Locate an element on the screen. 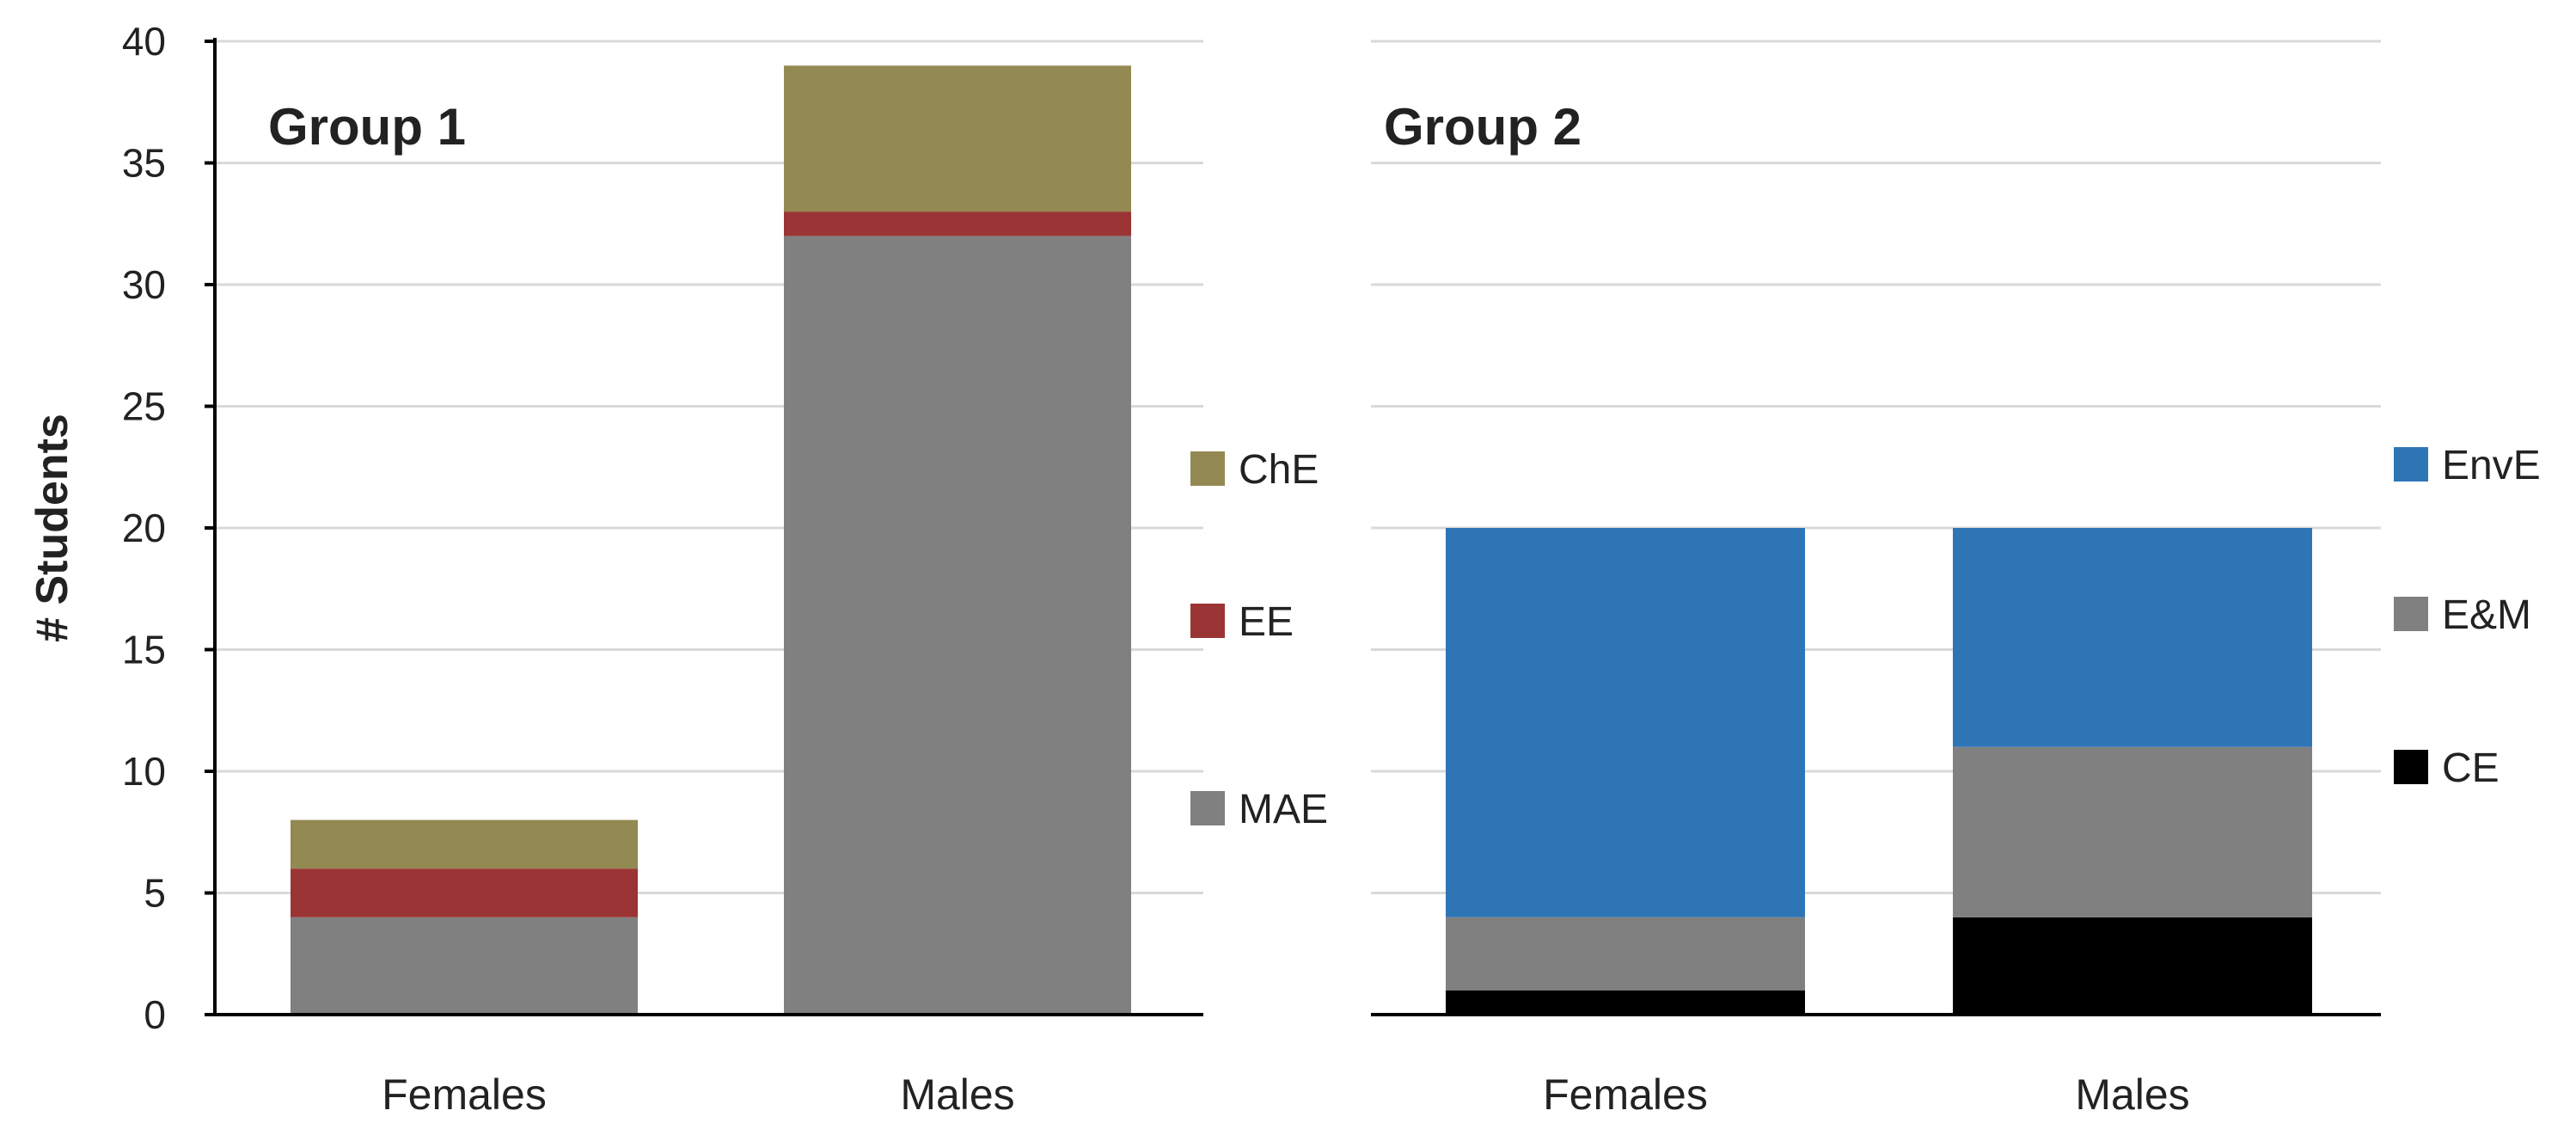  legend-label-ee: EE is located at coordinates (1266, 622).